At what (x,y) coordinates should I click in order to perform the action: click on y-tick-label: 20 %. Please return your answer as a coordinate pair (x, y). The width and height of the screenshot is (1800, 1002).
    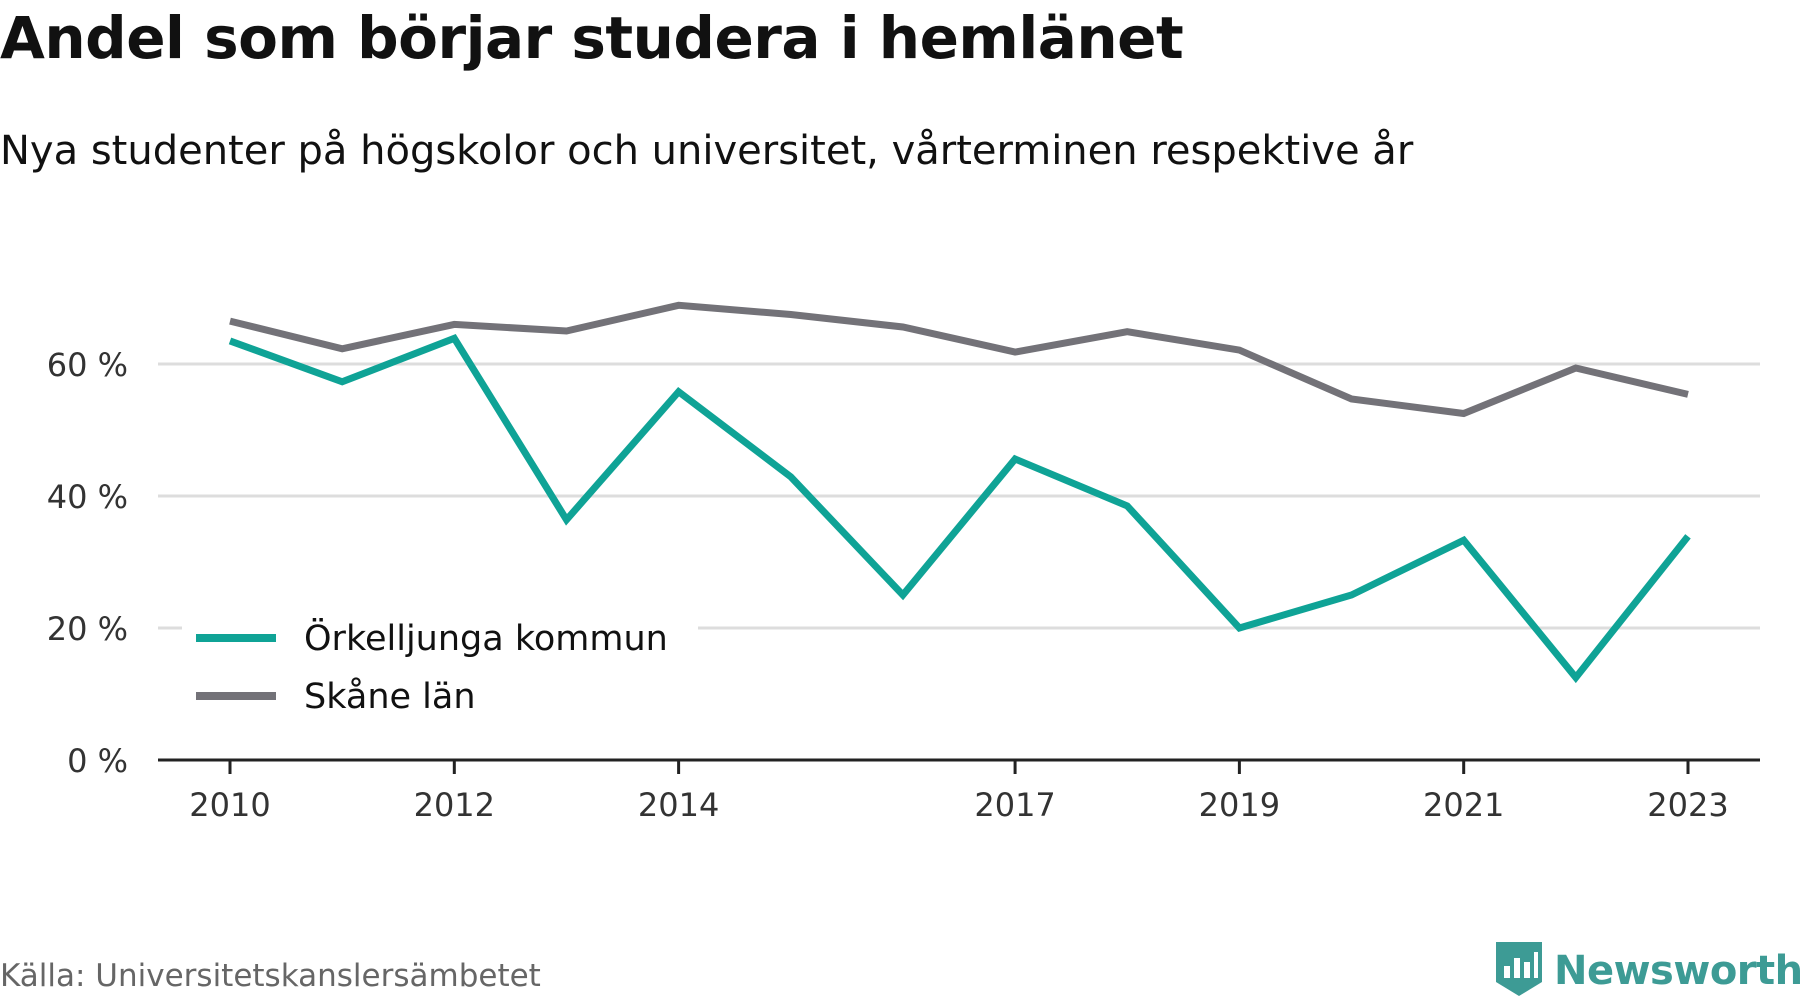
    Looking at the image, I should click on (87, 629).